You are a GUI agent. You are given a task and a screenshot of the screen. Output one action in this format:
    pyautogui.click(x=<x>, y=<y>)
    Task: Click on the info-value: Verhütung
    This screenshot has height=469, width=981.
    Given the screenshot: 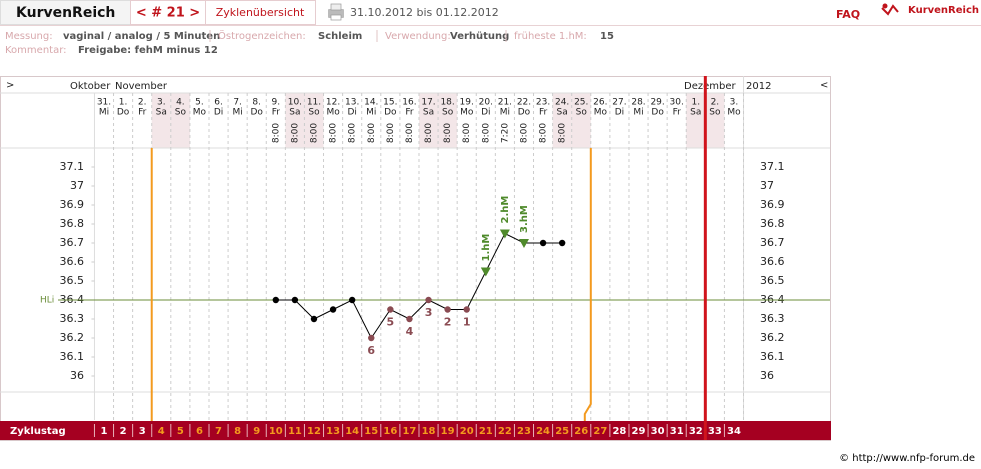 What is the action you would take?
    pyautogui.click(x=479, y=36)
    